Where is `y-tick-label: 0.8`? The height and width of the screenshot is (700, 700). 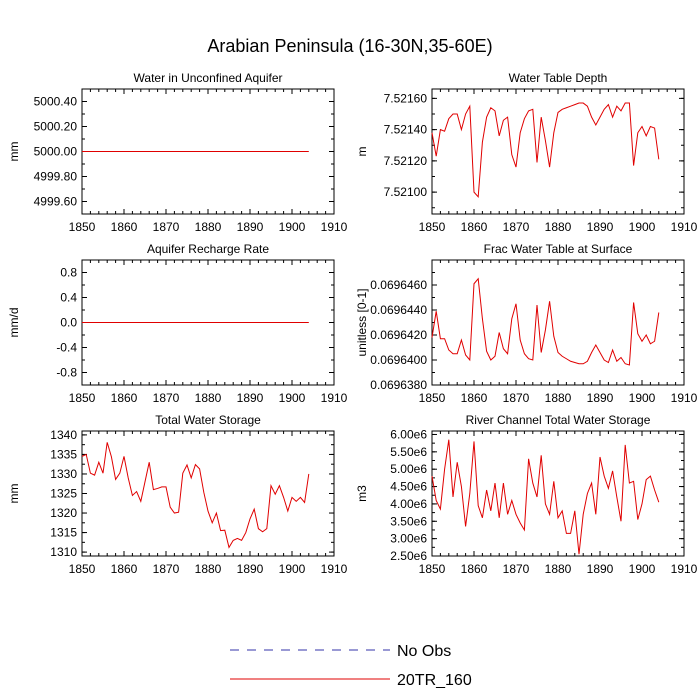
y-tick-label: 0.8 is located at coordinates (68, 273).